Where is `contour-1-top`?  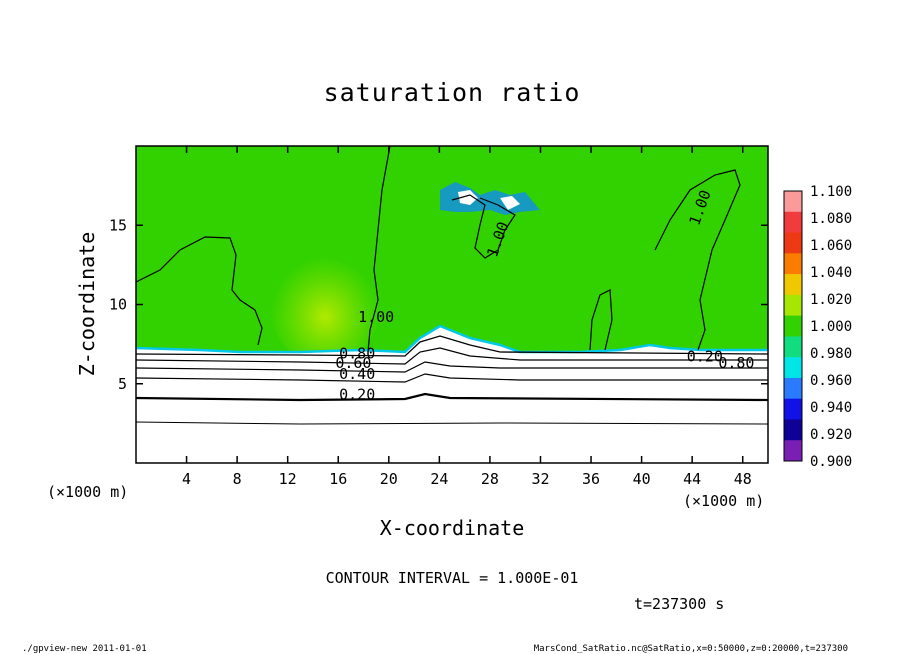
contour-1-top is located at coordinates (483, 226).